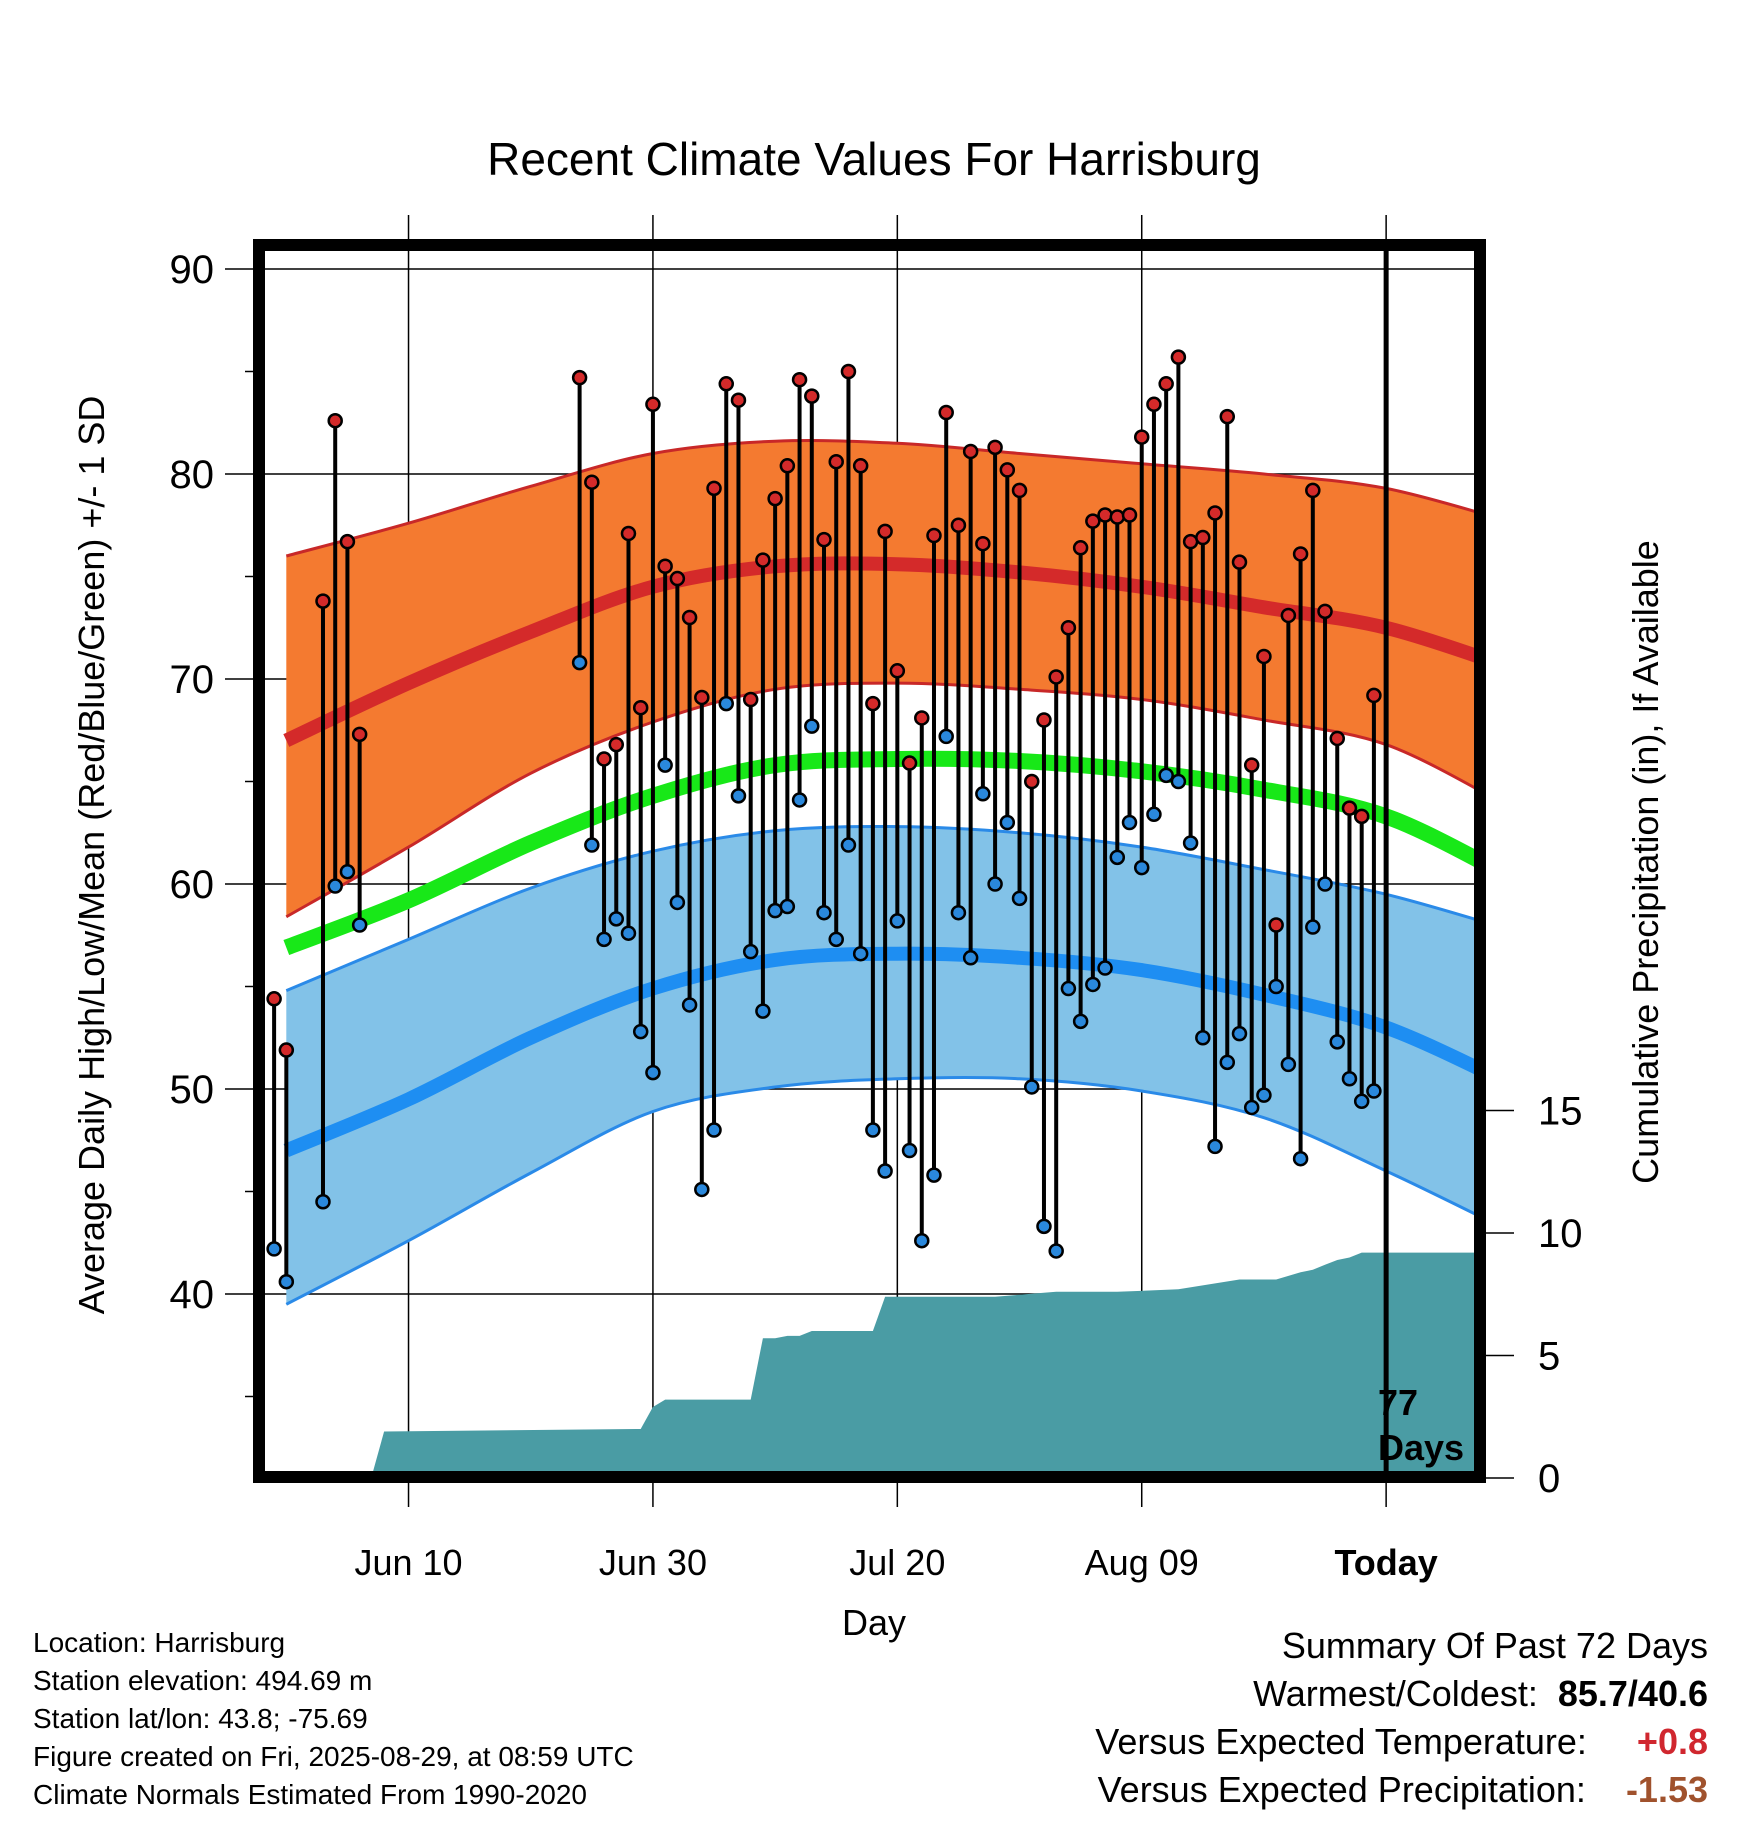 The image size is (1748, 1828). I want to click on y2-tick-label: 15, so click(1560, 1112).